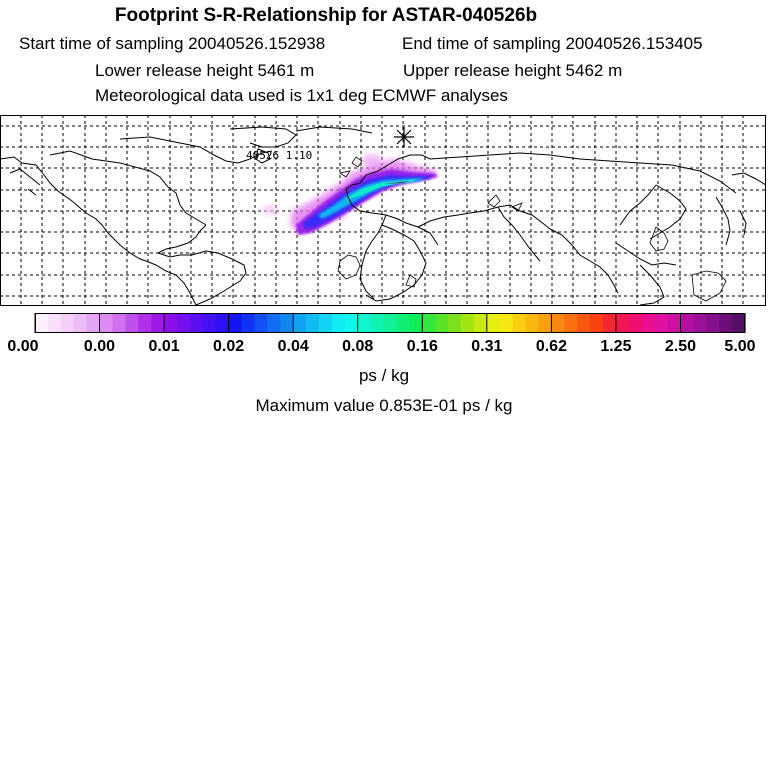 The image size is (768, 768). What do you see at coordinates (404, 137) in the screenshot?
I see `station-marker` at bounding box center [404, 137].